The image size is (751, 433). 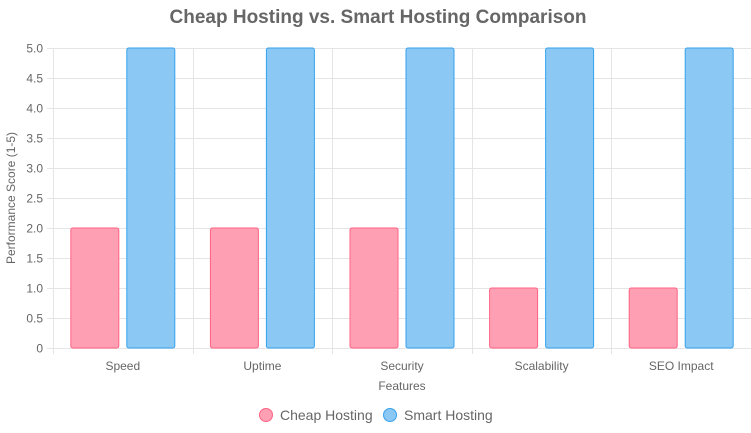 I want to click on y-tick-label: 3.5, so click(x=34, y=139).